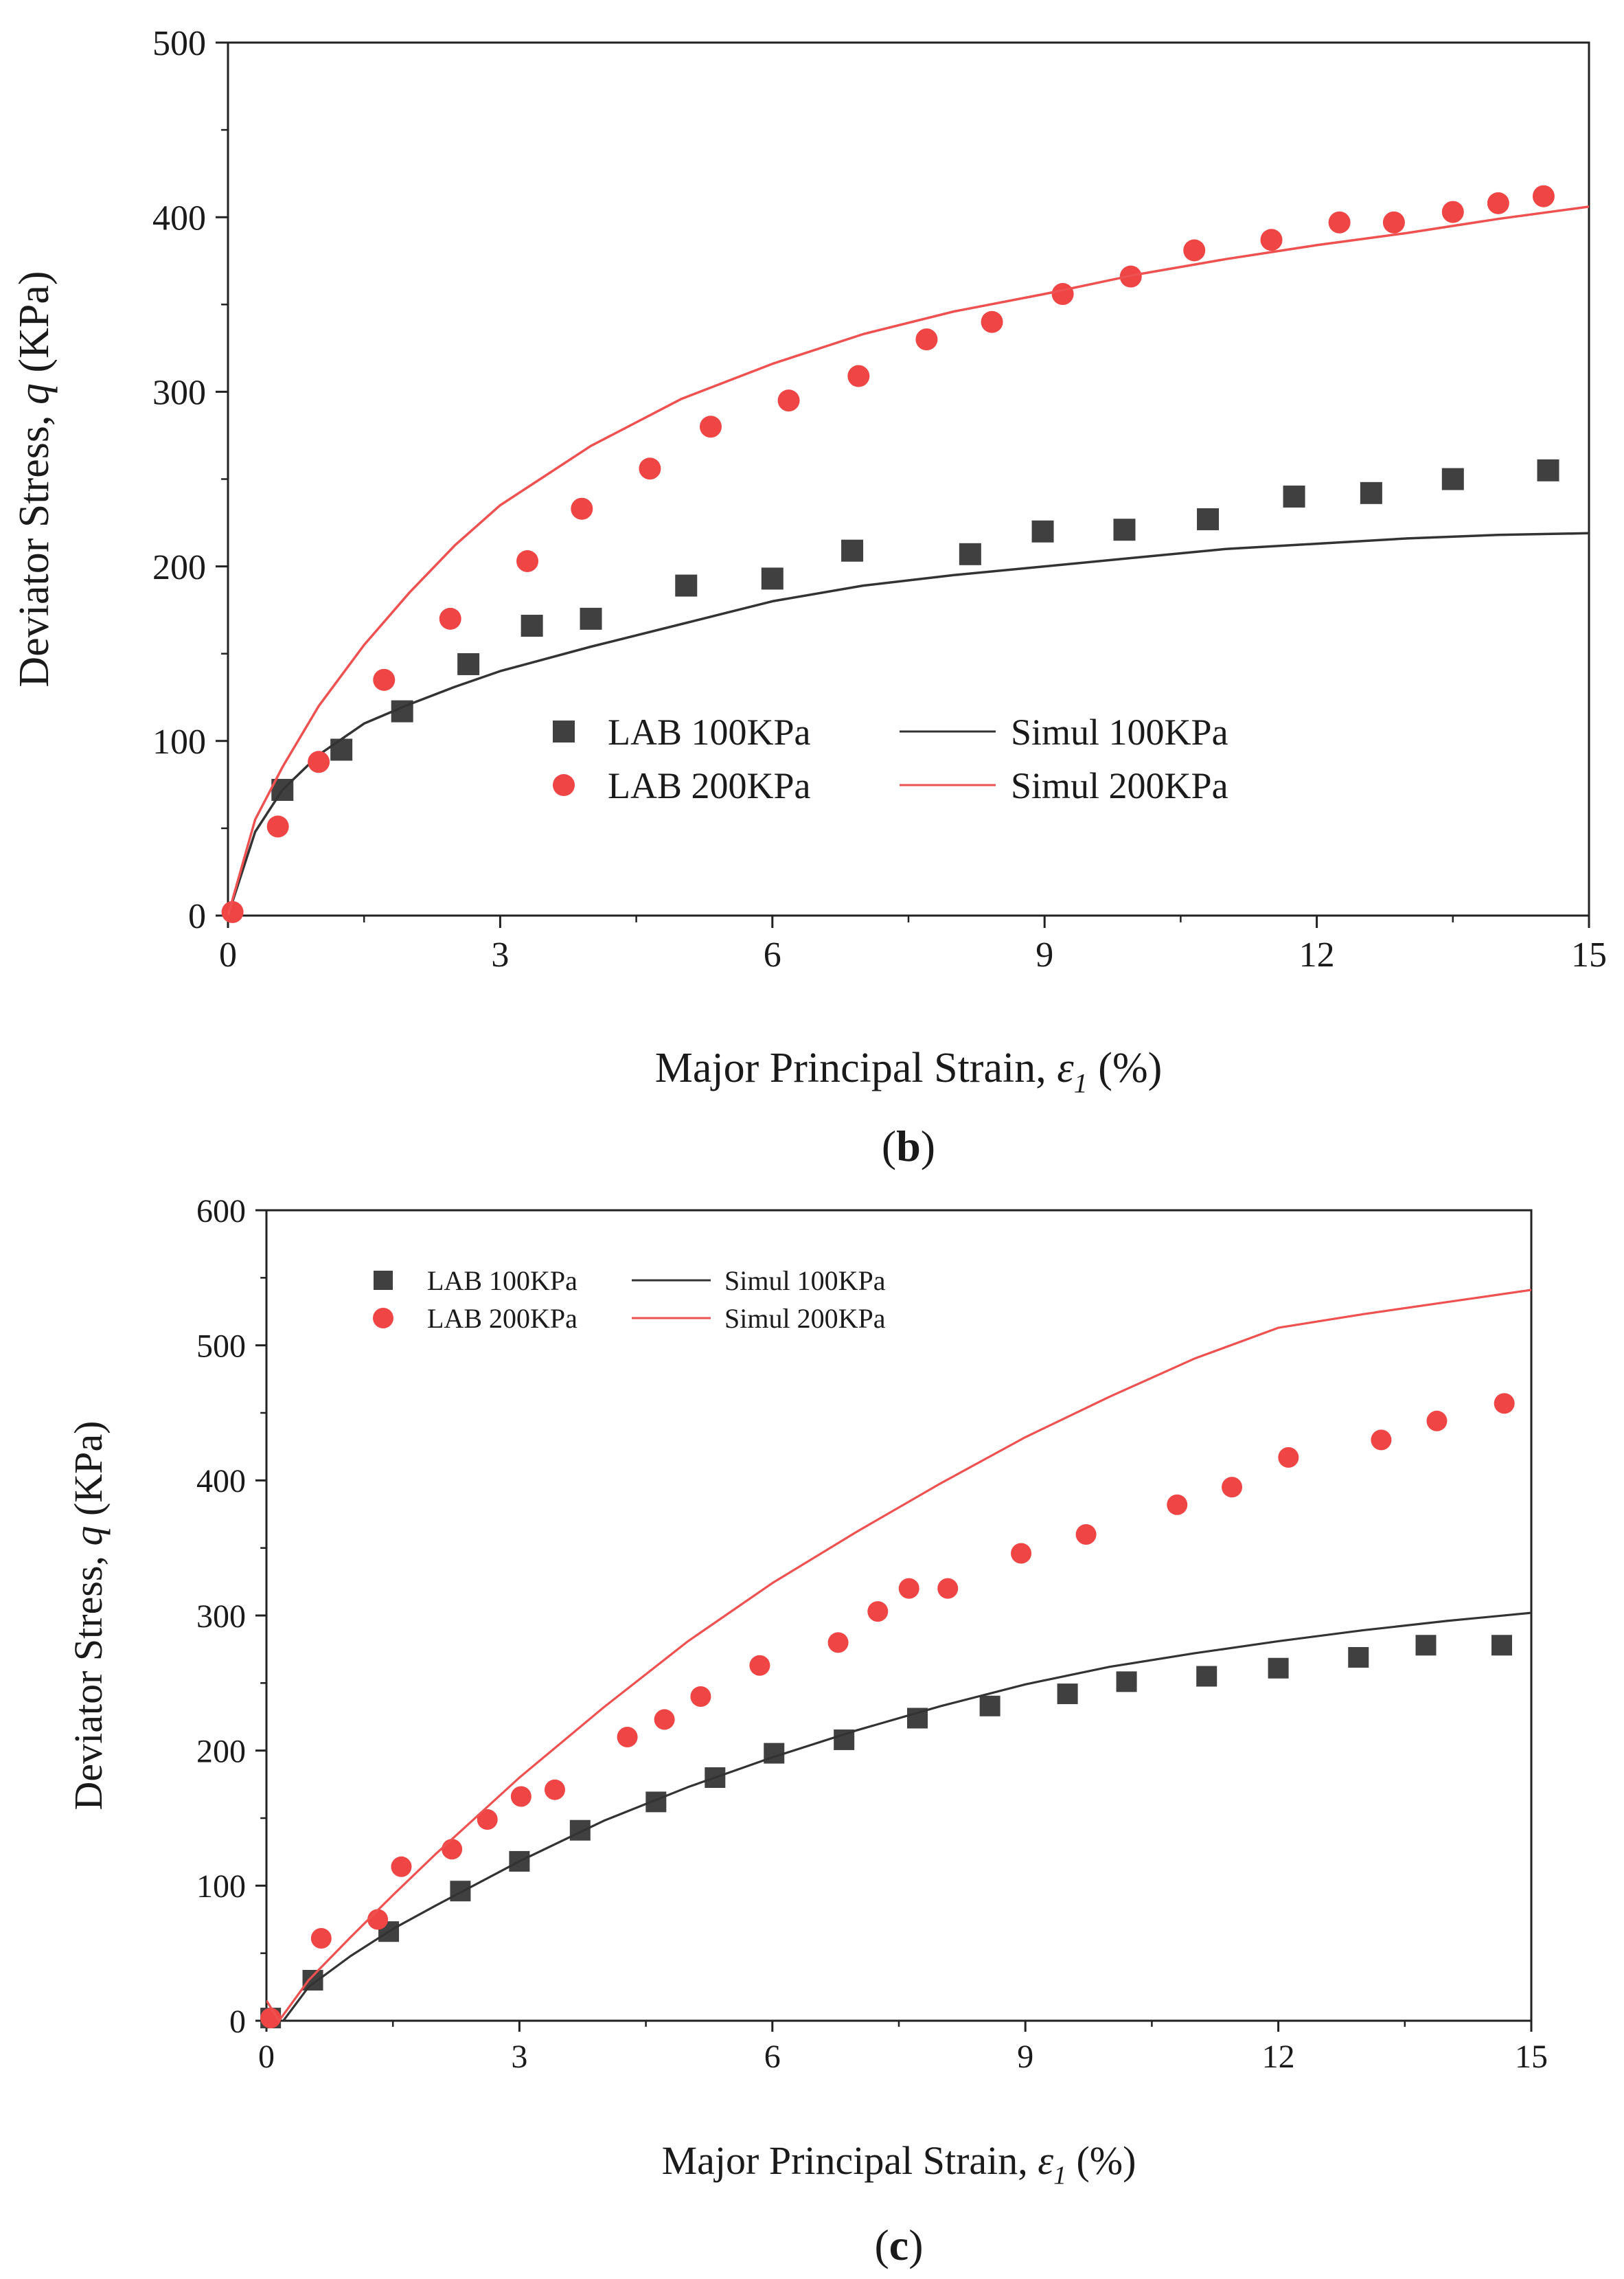 This screenshot has width=1624, height=2279. What do you see at coordinates (1278, 2057) in the screenshot?
I see `x-tick-label: 12` at bounding box center [1278, 2057].